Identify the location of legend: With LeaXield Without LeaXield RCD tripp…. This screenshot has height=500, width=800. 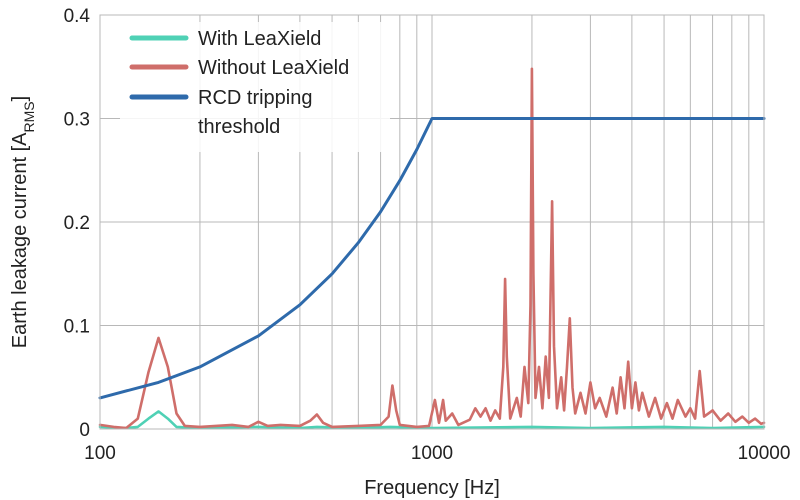
(255, 87).